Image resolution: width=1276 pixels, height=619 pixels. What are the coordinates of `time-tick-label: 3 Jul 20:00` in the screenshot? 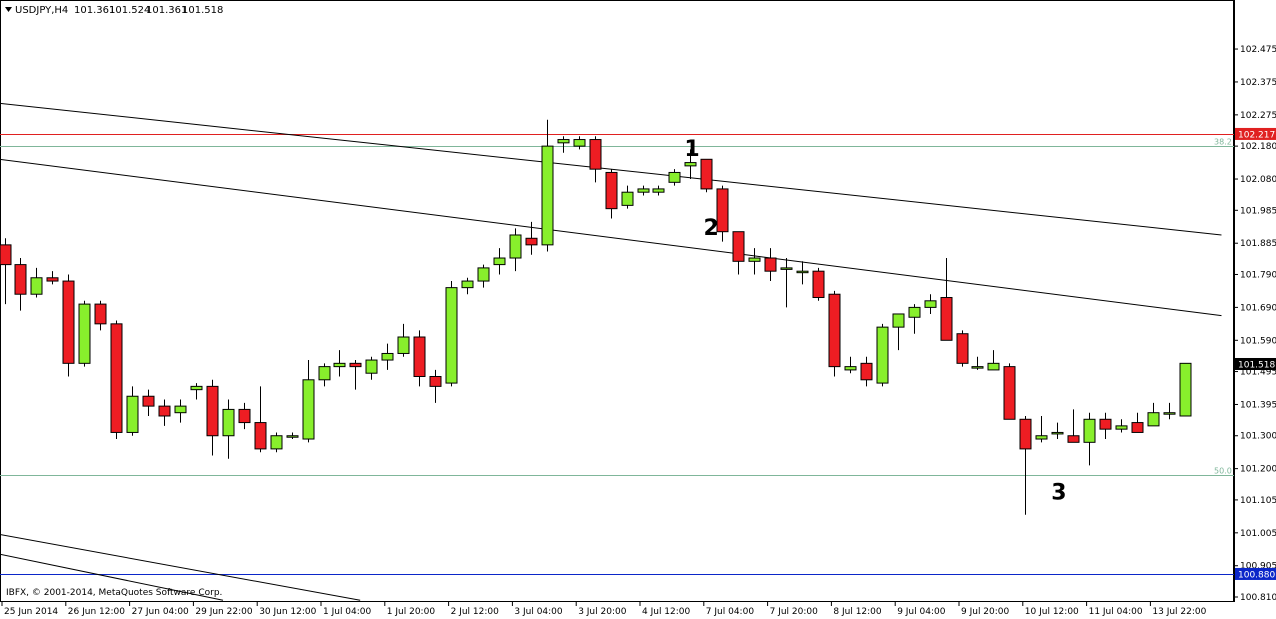 It's located at (602, 612).